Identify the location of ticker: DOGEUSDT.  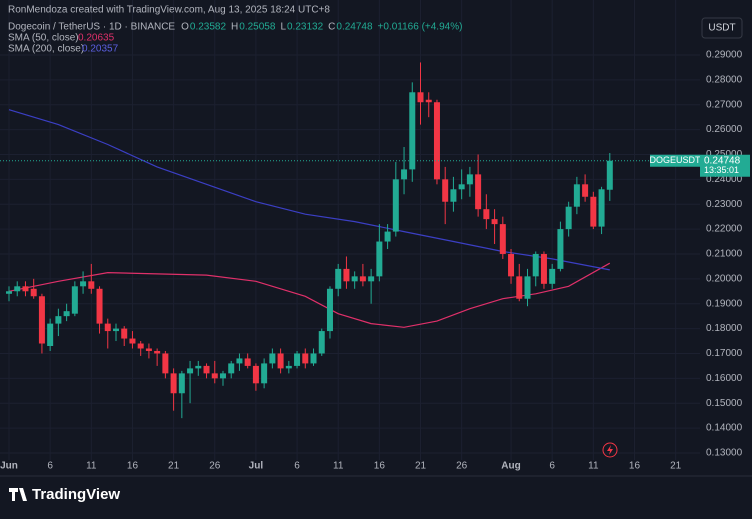
(675, 160).